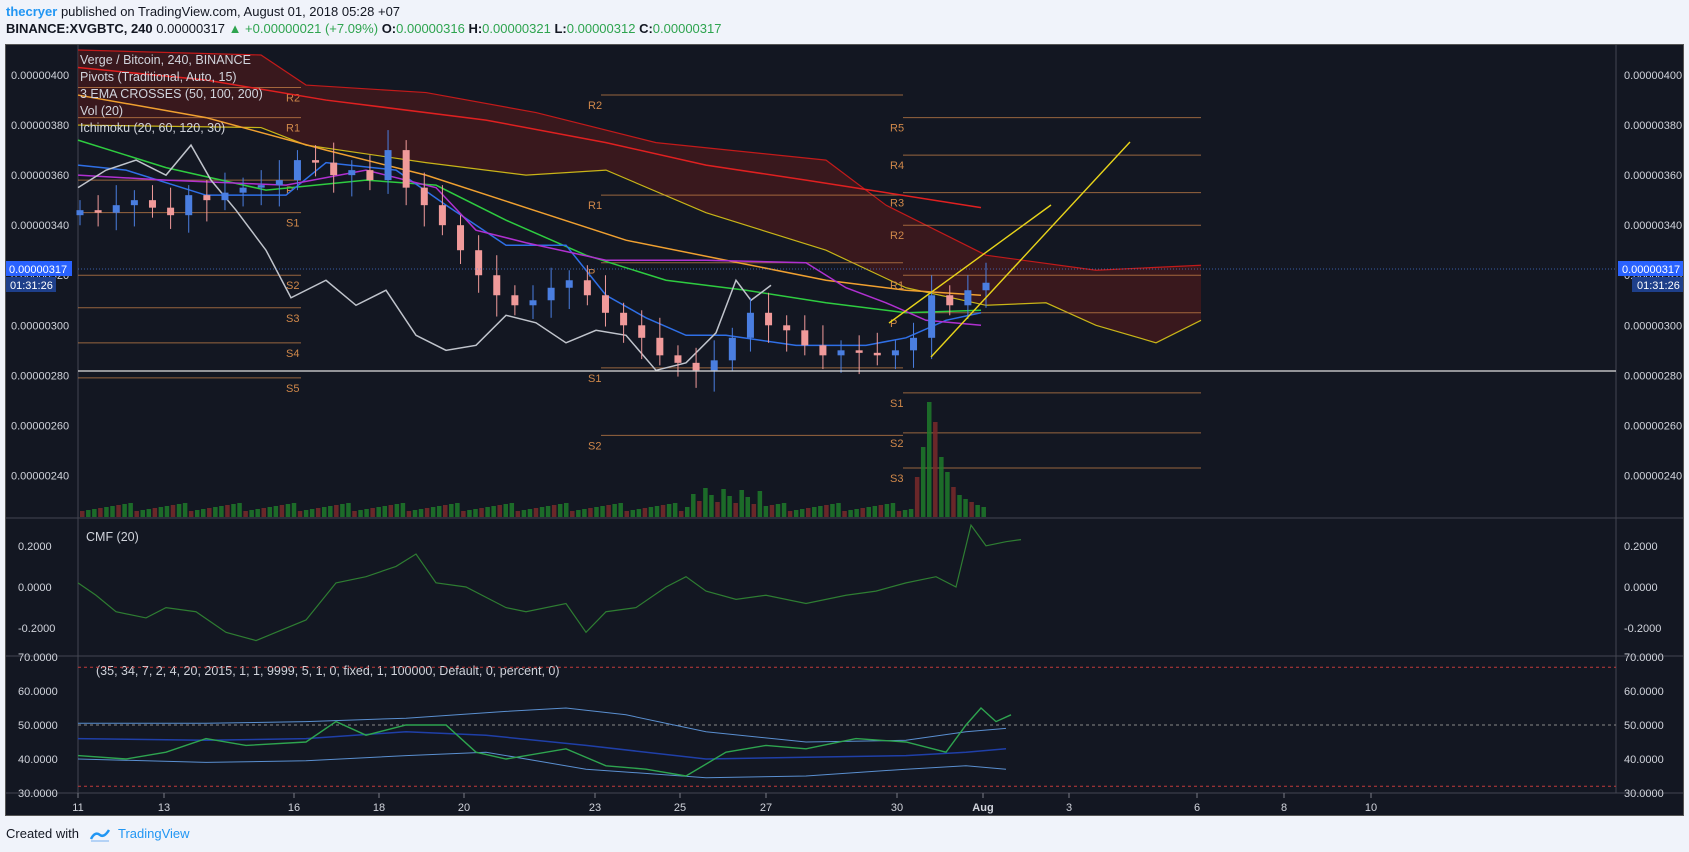 This screenshot has height=852, width=1689. What do you see at coordinates (158, 77) in the screenshot?
I see `legend-pivots: Pivots (Traditional, Auto, 15)` at bounding box center [158, 77].